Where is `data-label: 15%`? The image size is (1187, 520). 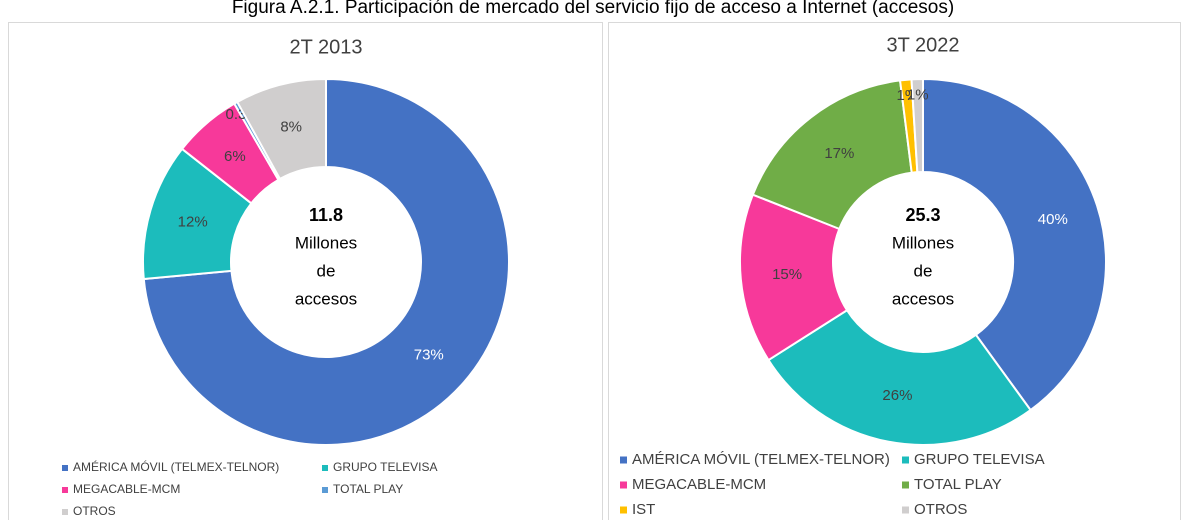 data-label: 15% is located at coordinates (787, 274).